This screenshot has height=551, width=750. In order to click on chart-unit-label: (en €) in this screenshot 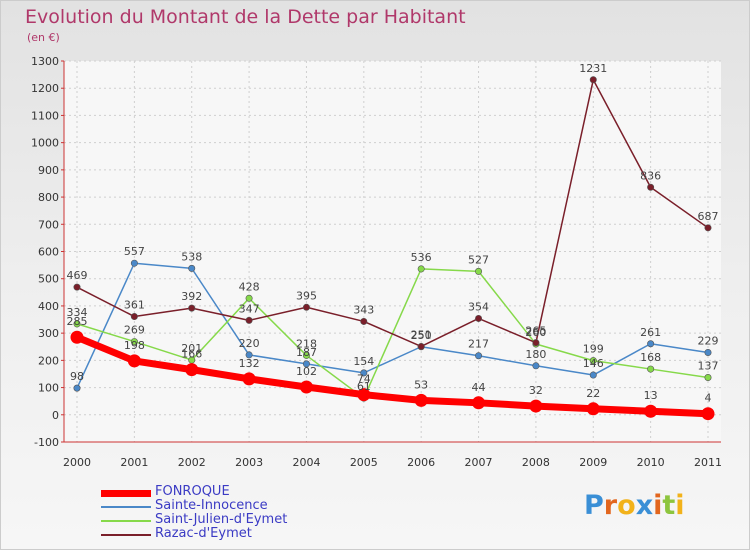, I will do `click(43, 37)`.